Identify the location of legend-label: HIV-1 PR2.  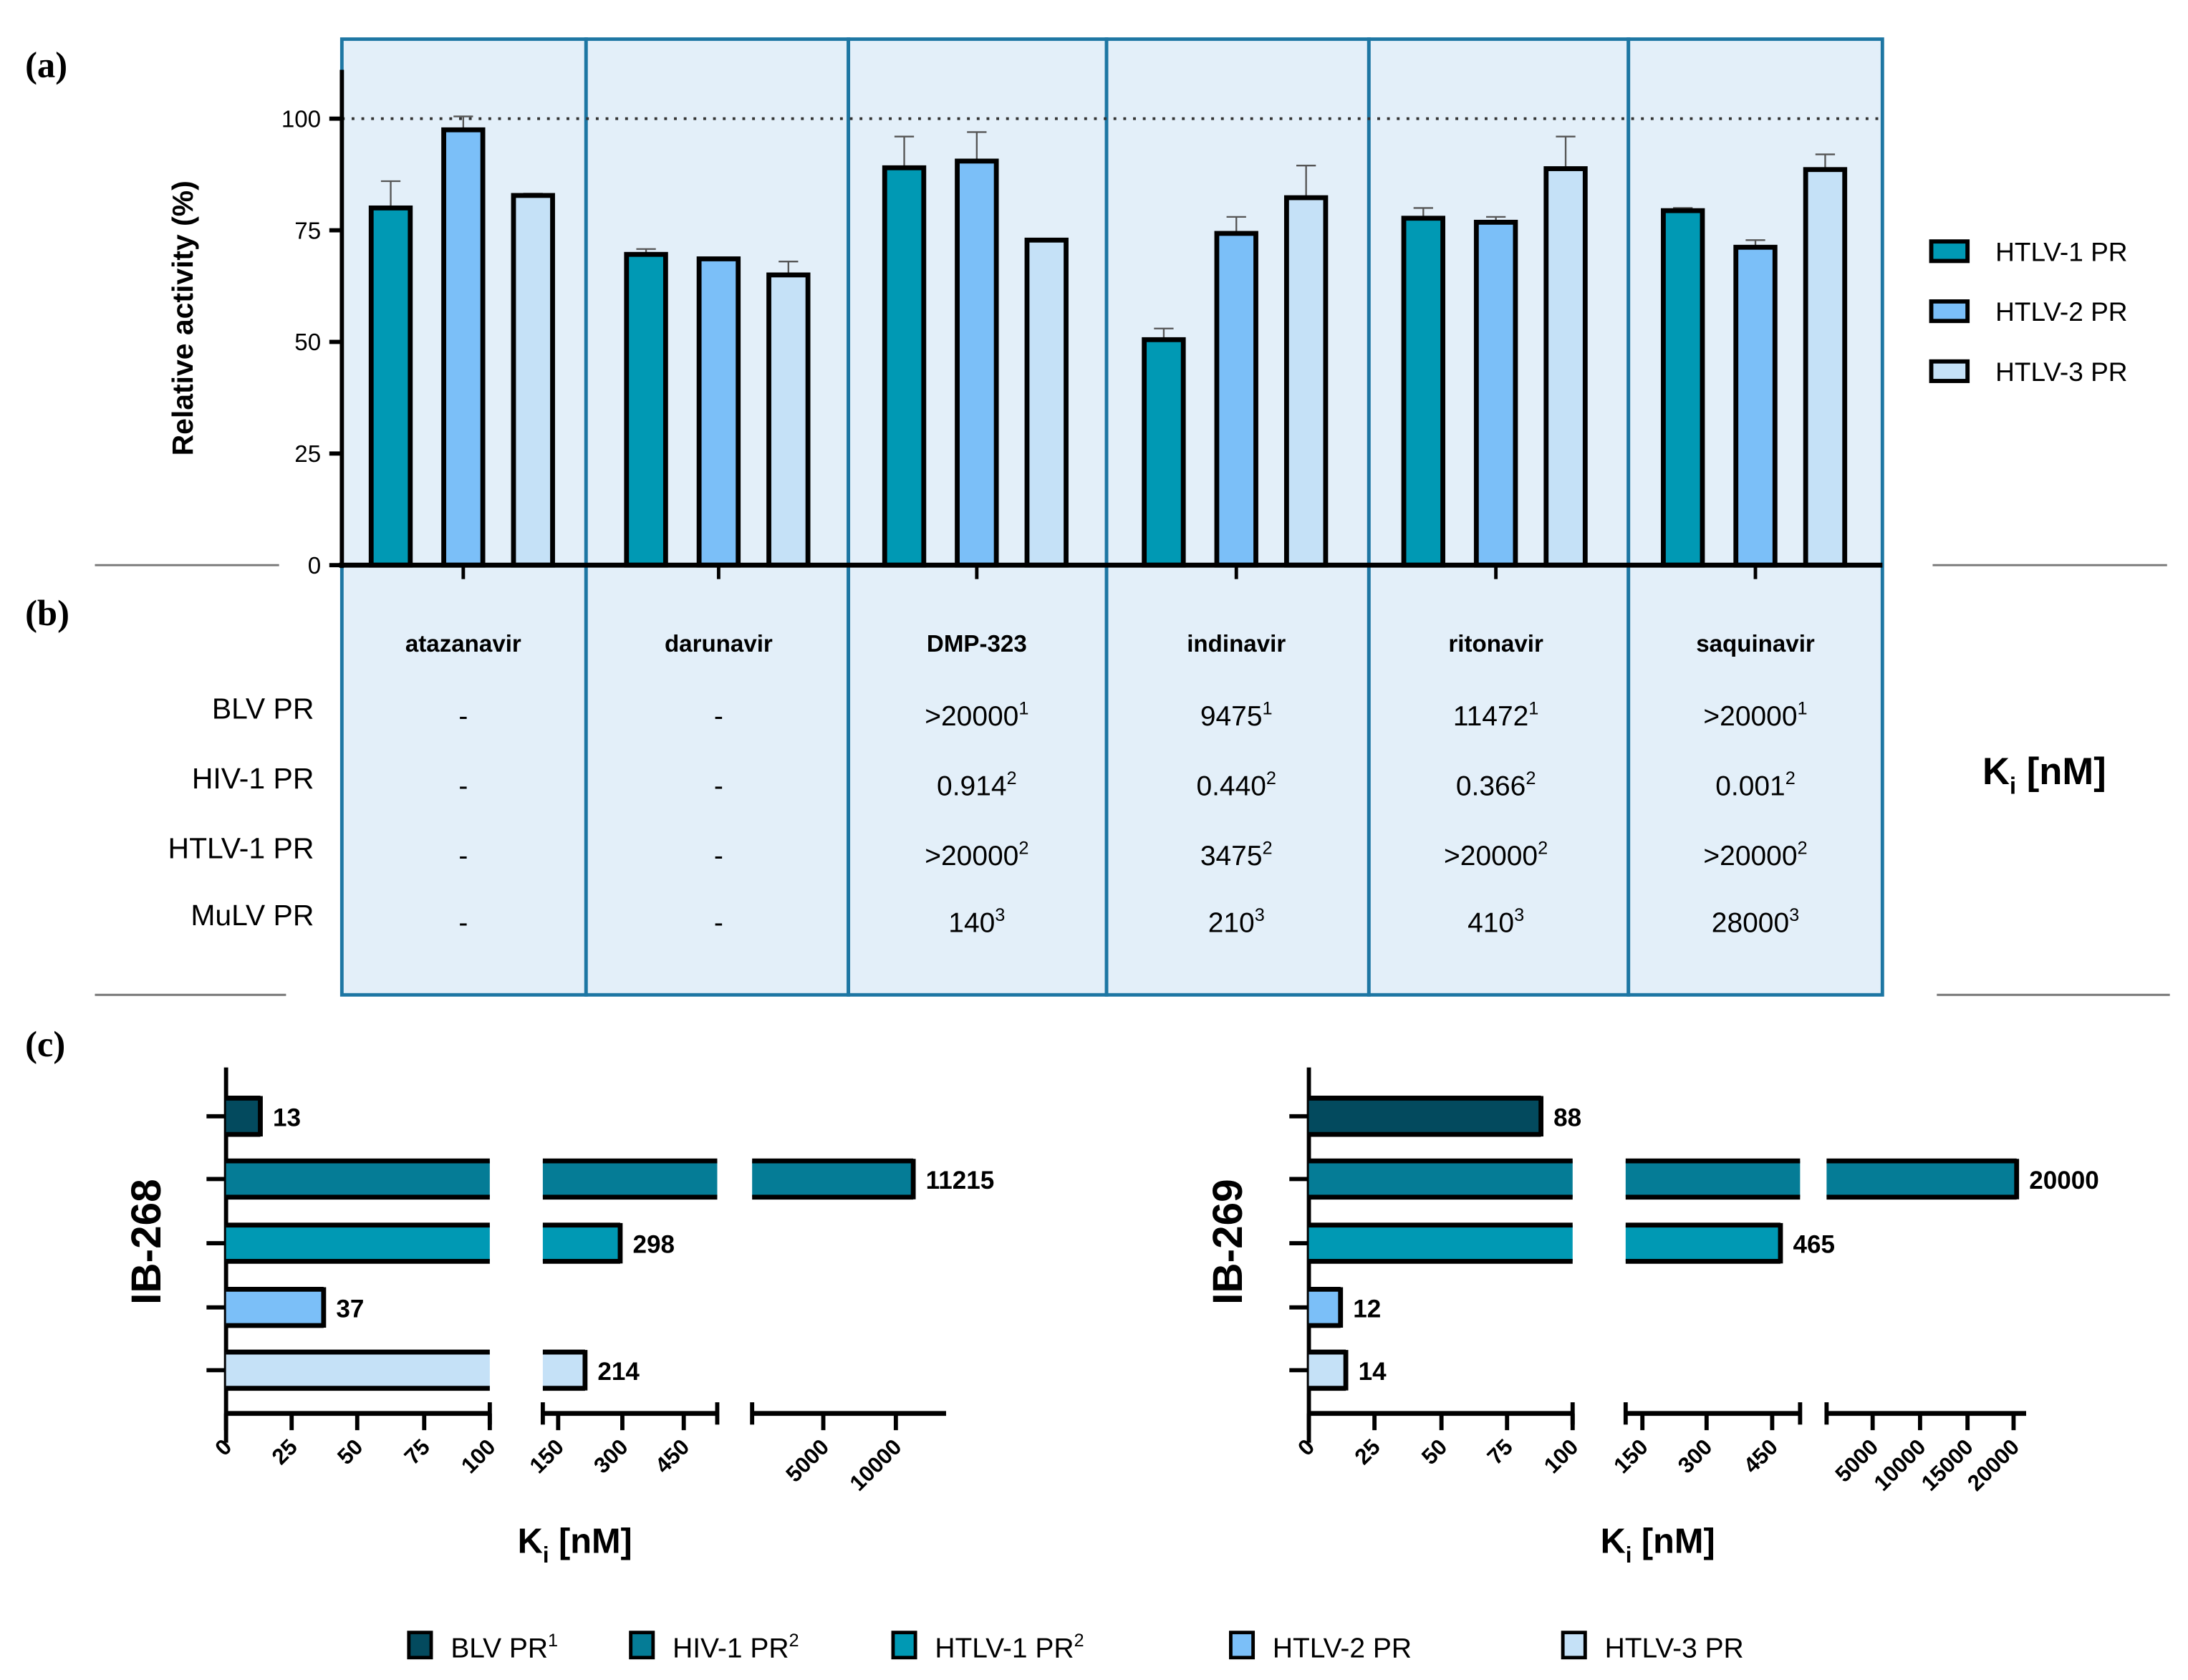
(736, 1647).